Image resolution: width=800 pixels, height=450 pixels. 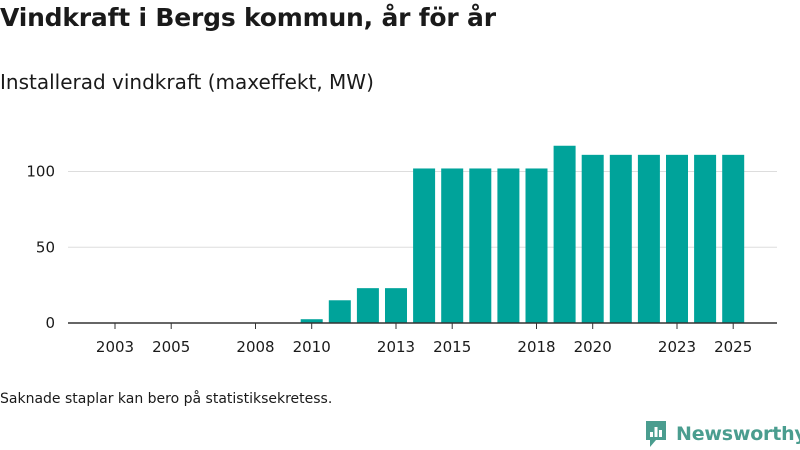 What do you see at coordinates (738, 434) in the screenshot?
I see `brand-name: Newsworthy` at bounding box center [738, 434].